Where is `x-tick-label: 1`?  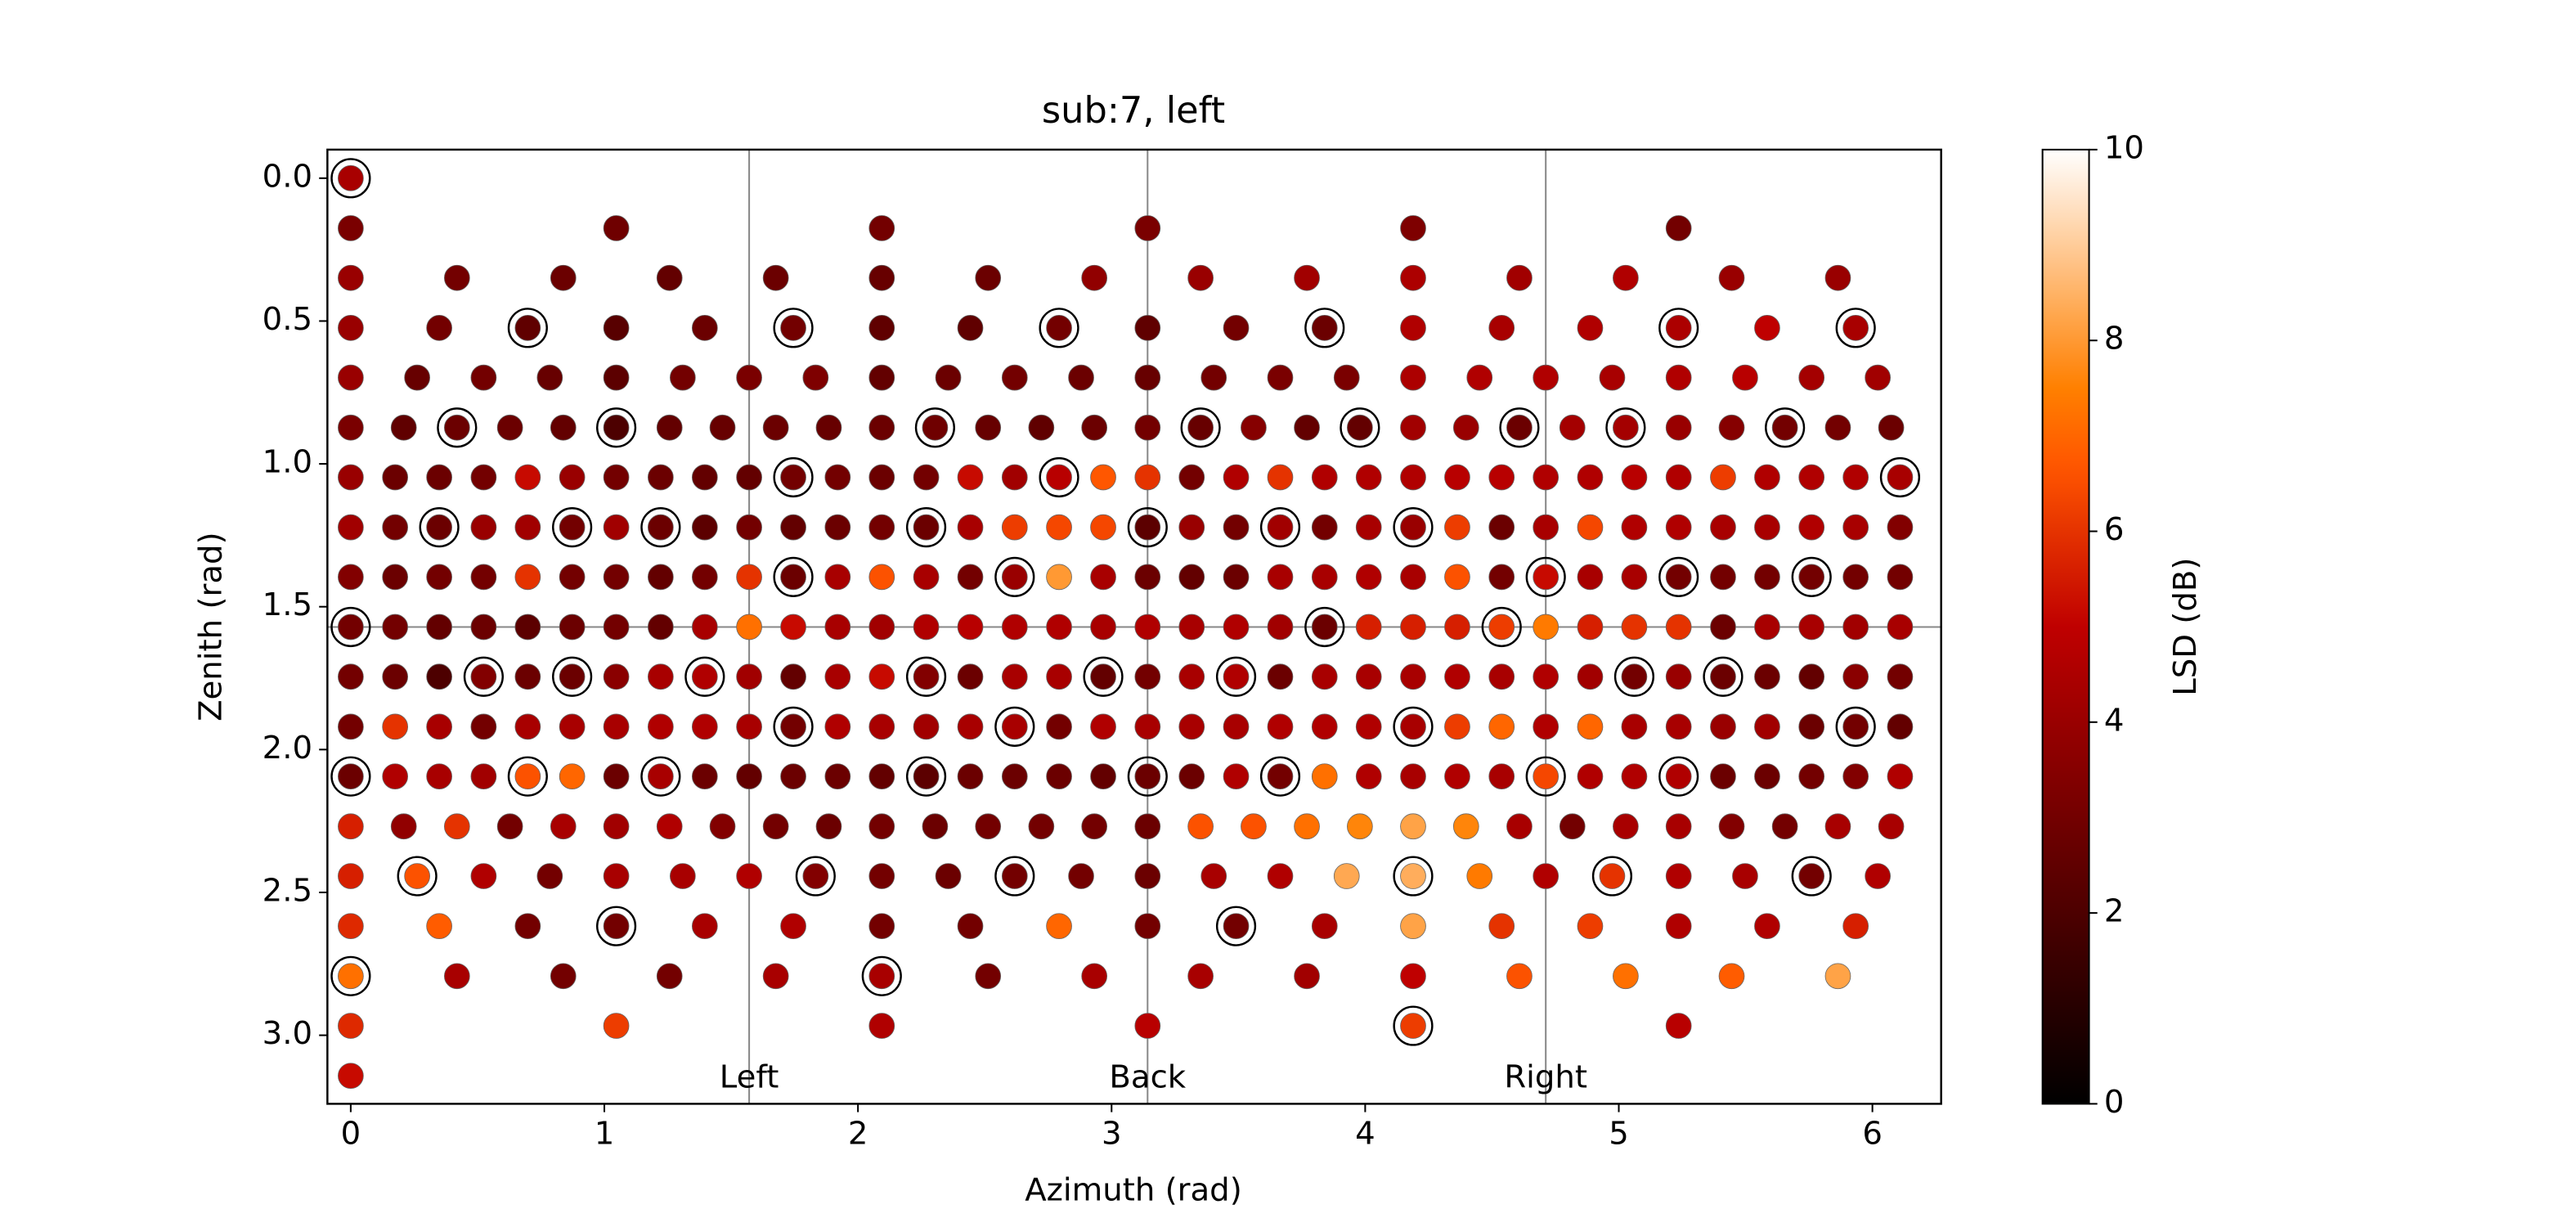
x-tick-label: 1 is located at coordinates (605, 1134).